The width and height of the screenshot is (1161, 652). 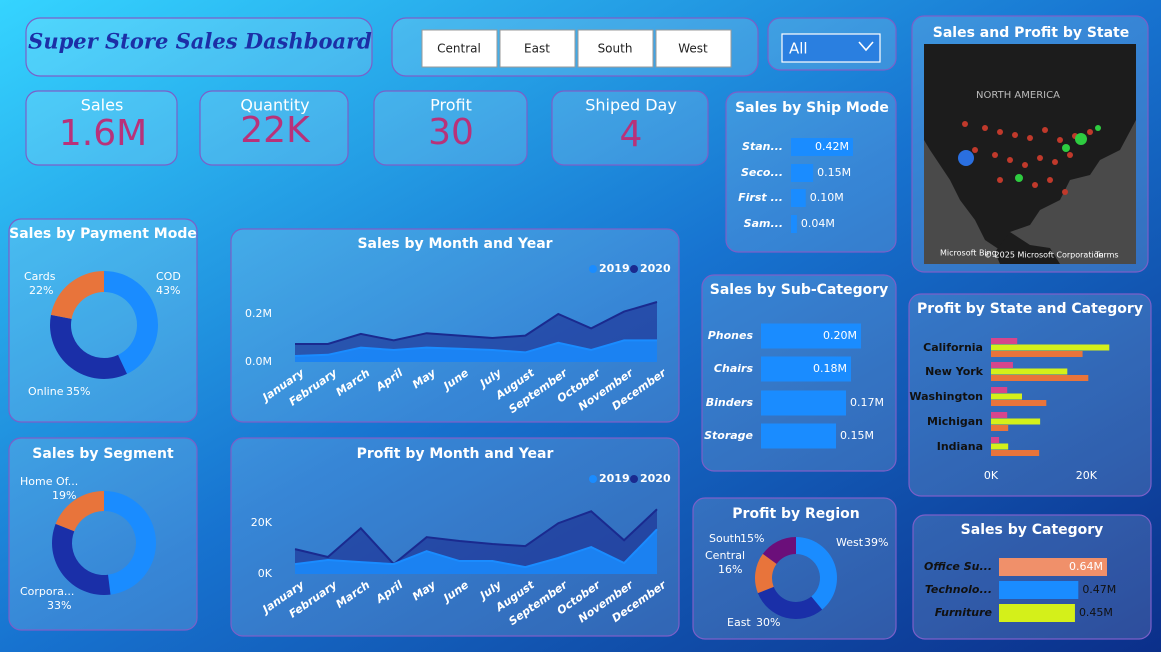 I want to click on slice-value: 22%, so click(x=41, y=290).